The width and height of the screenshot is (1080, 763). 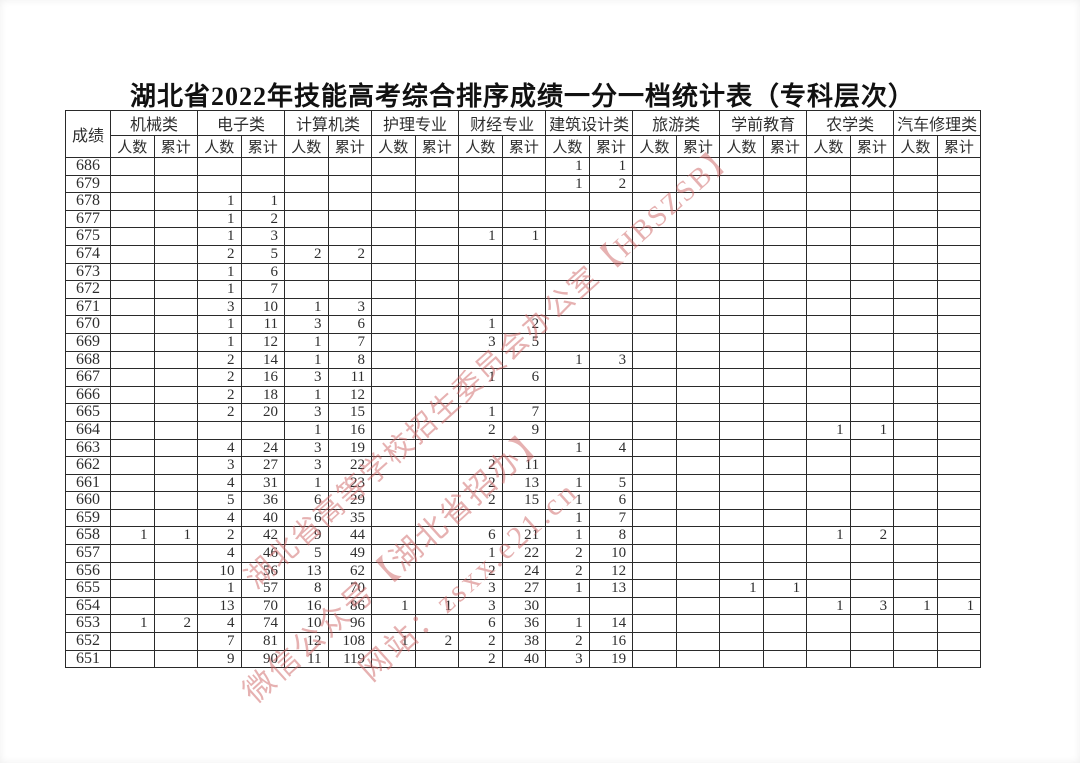 I want to click on score-cell: 665, so click(x=88, y=412).